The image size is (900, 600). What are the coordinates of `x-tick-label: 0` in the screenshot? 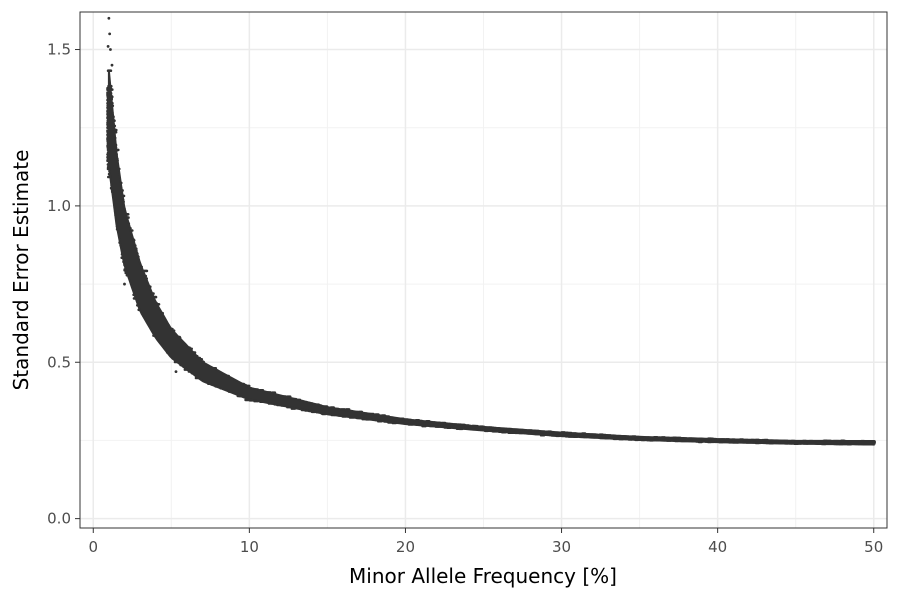 It's located at (93, 547).